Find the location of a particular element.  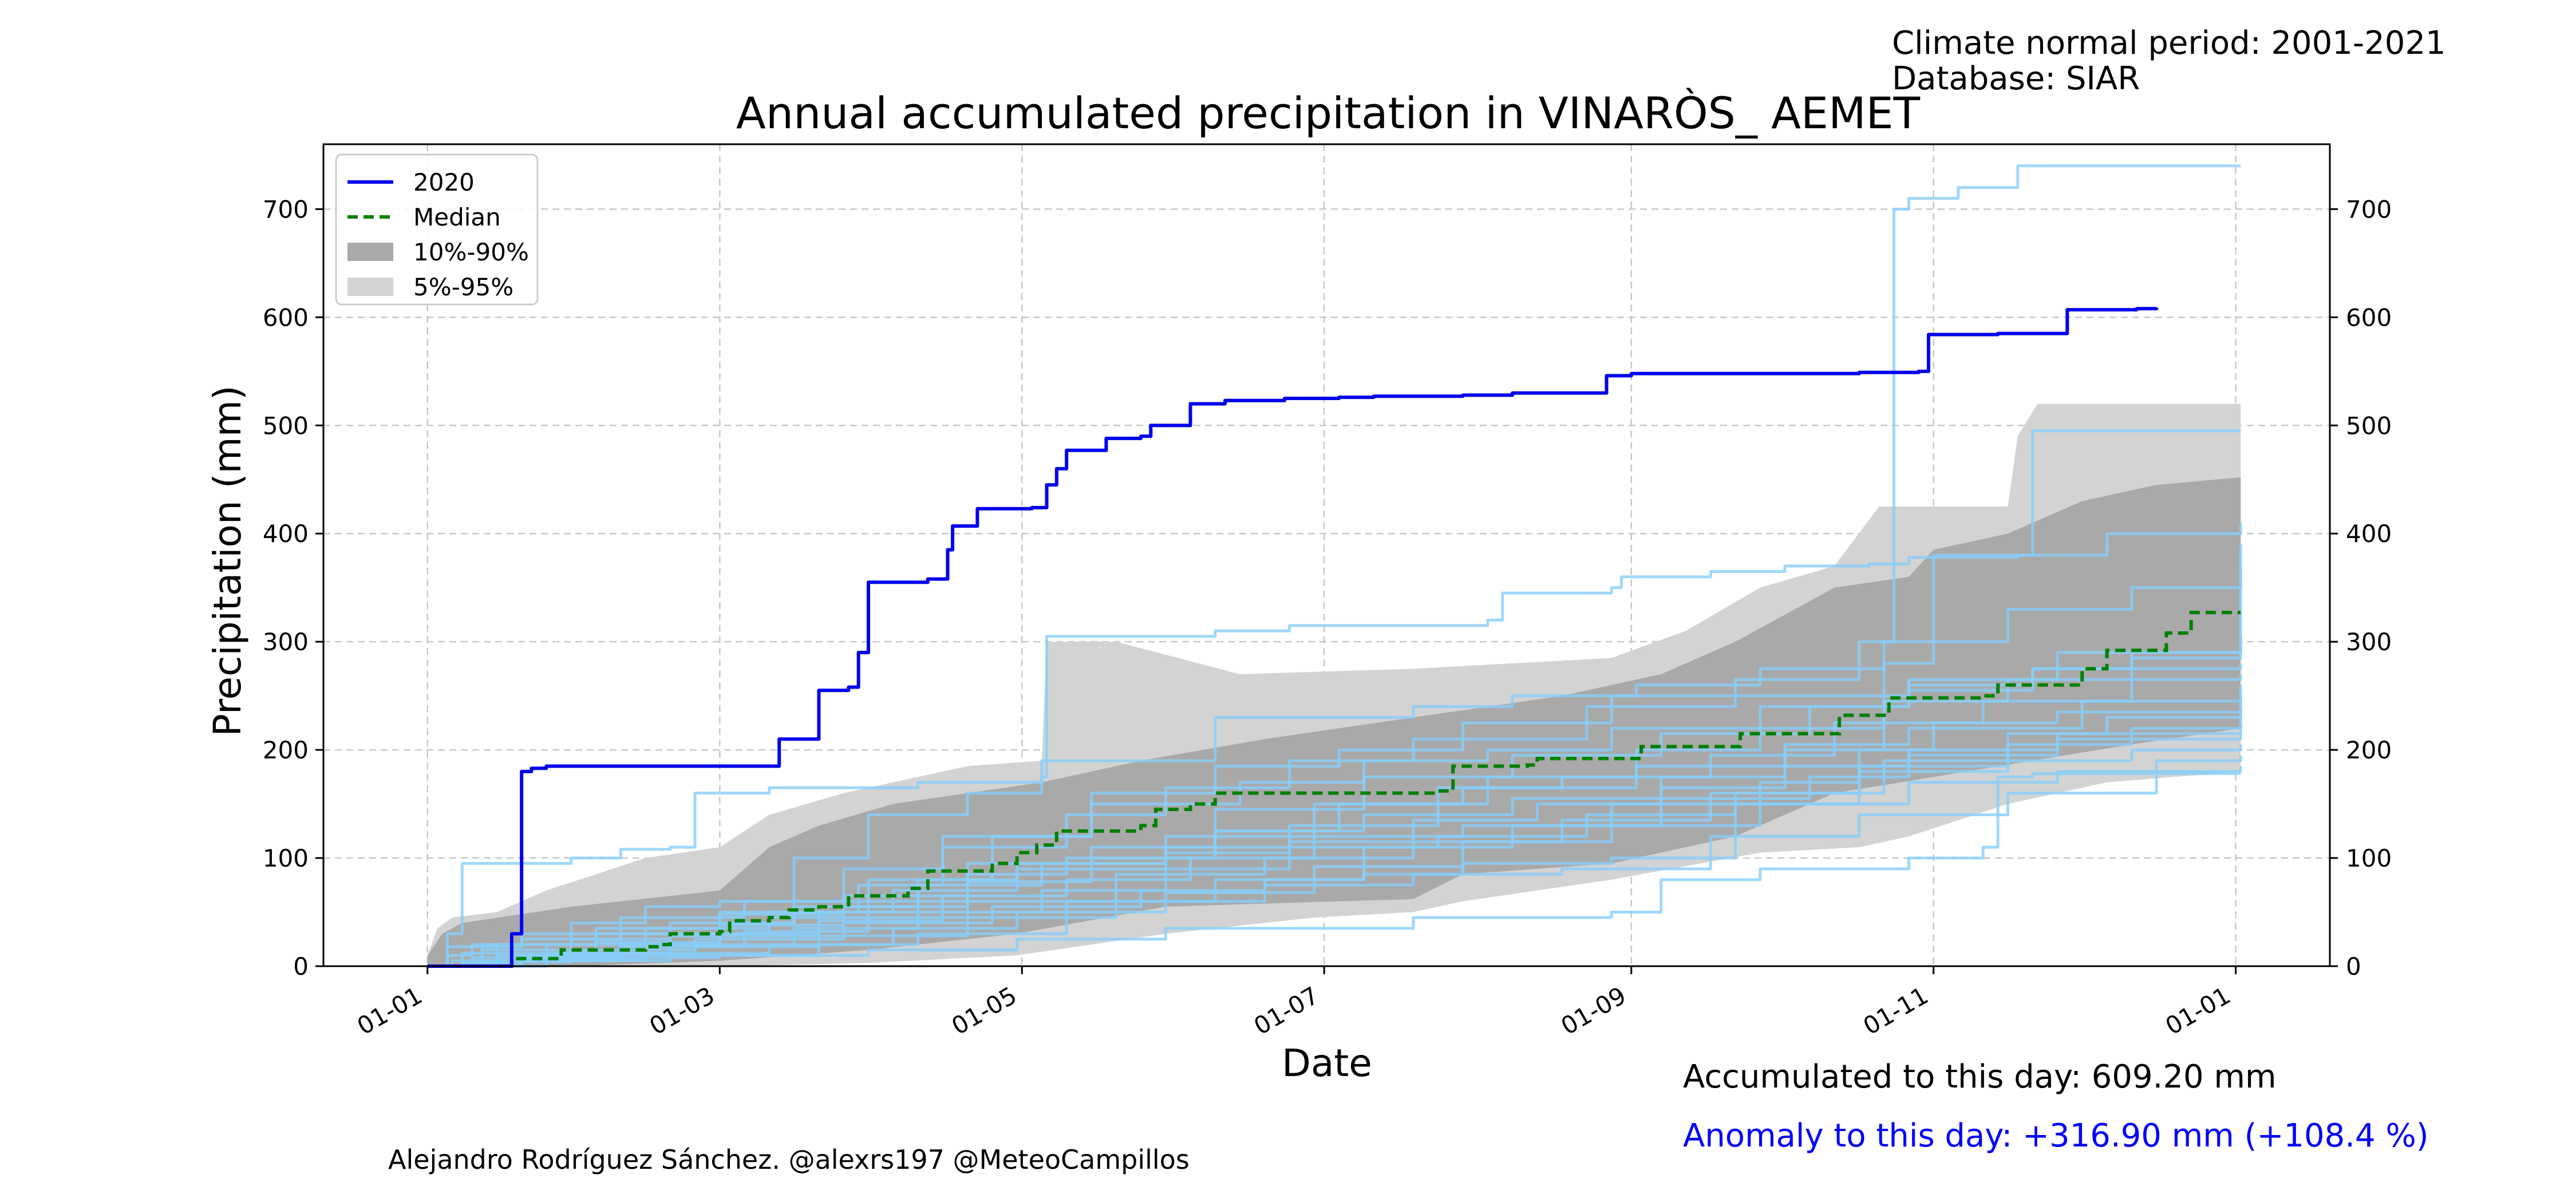

y-axis-label: Precipitation (mm) is located at coordinates (228, 561).